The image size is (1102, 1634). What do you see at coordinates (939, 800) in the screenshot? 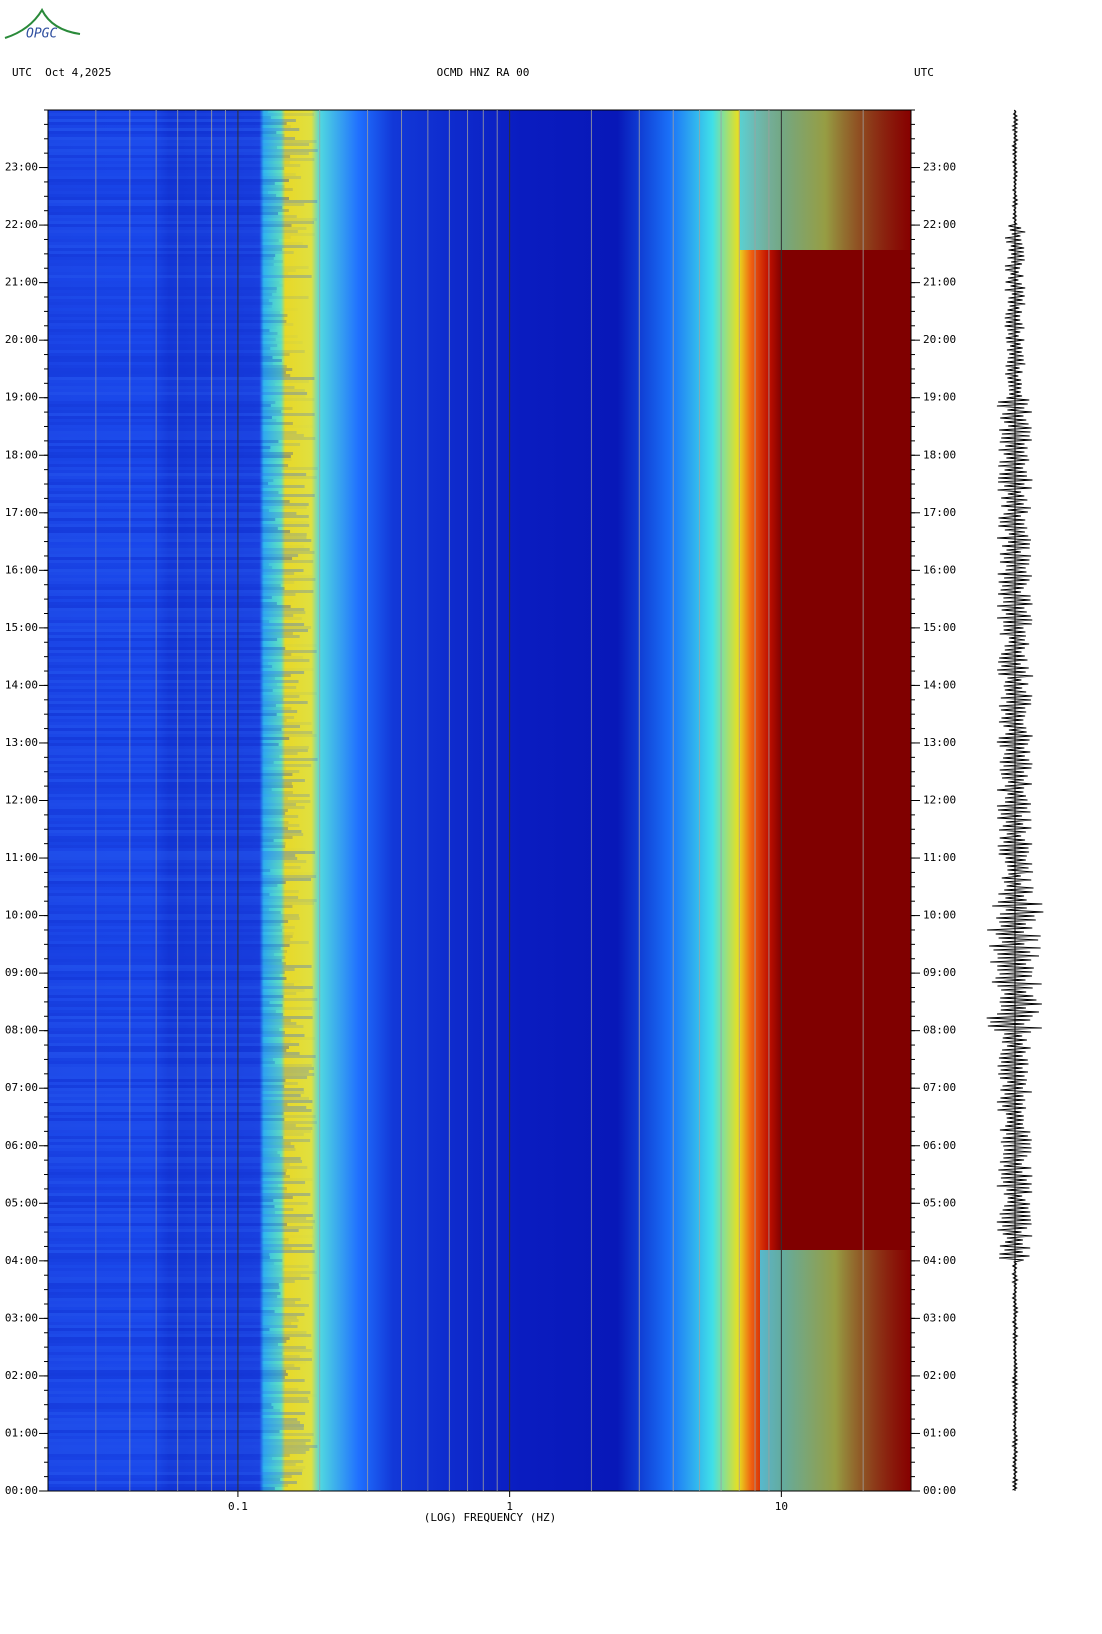
I see `y-tick-label: 12:00` at bounding box center [939, 800].